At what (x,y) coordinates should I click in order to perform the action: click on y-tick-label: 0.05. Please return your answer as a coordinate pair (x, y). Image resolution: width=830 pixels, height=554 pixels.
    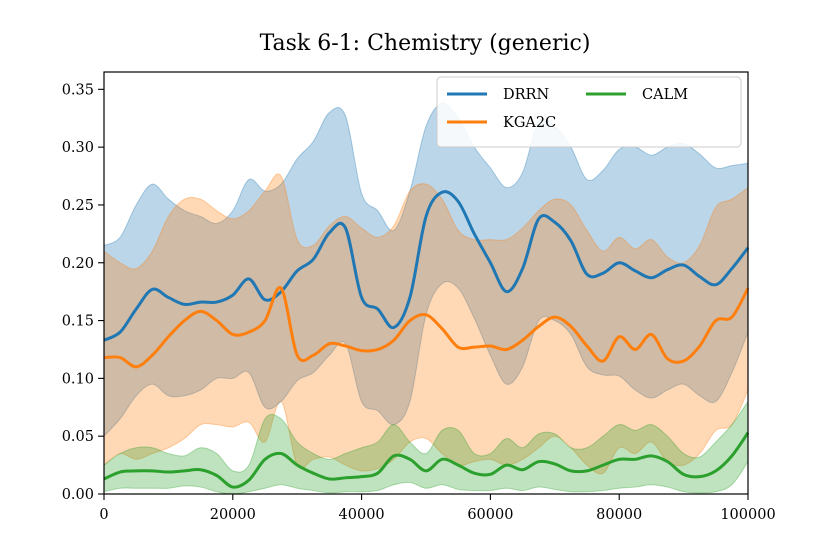
    Looking at the image, I should click on (78, 437).